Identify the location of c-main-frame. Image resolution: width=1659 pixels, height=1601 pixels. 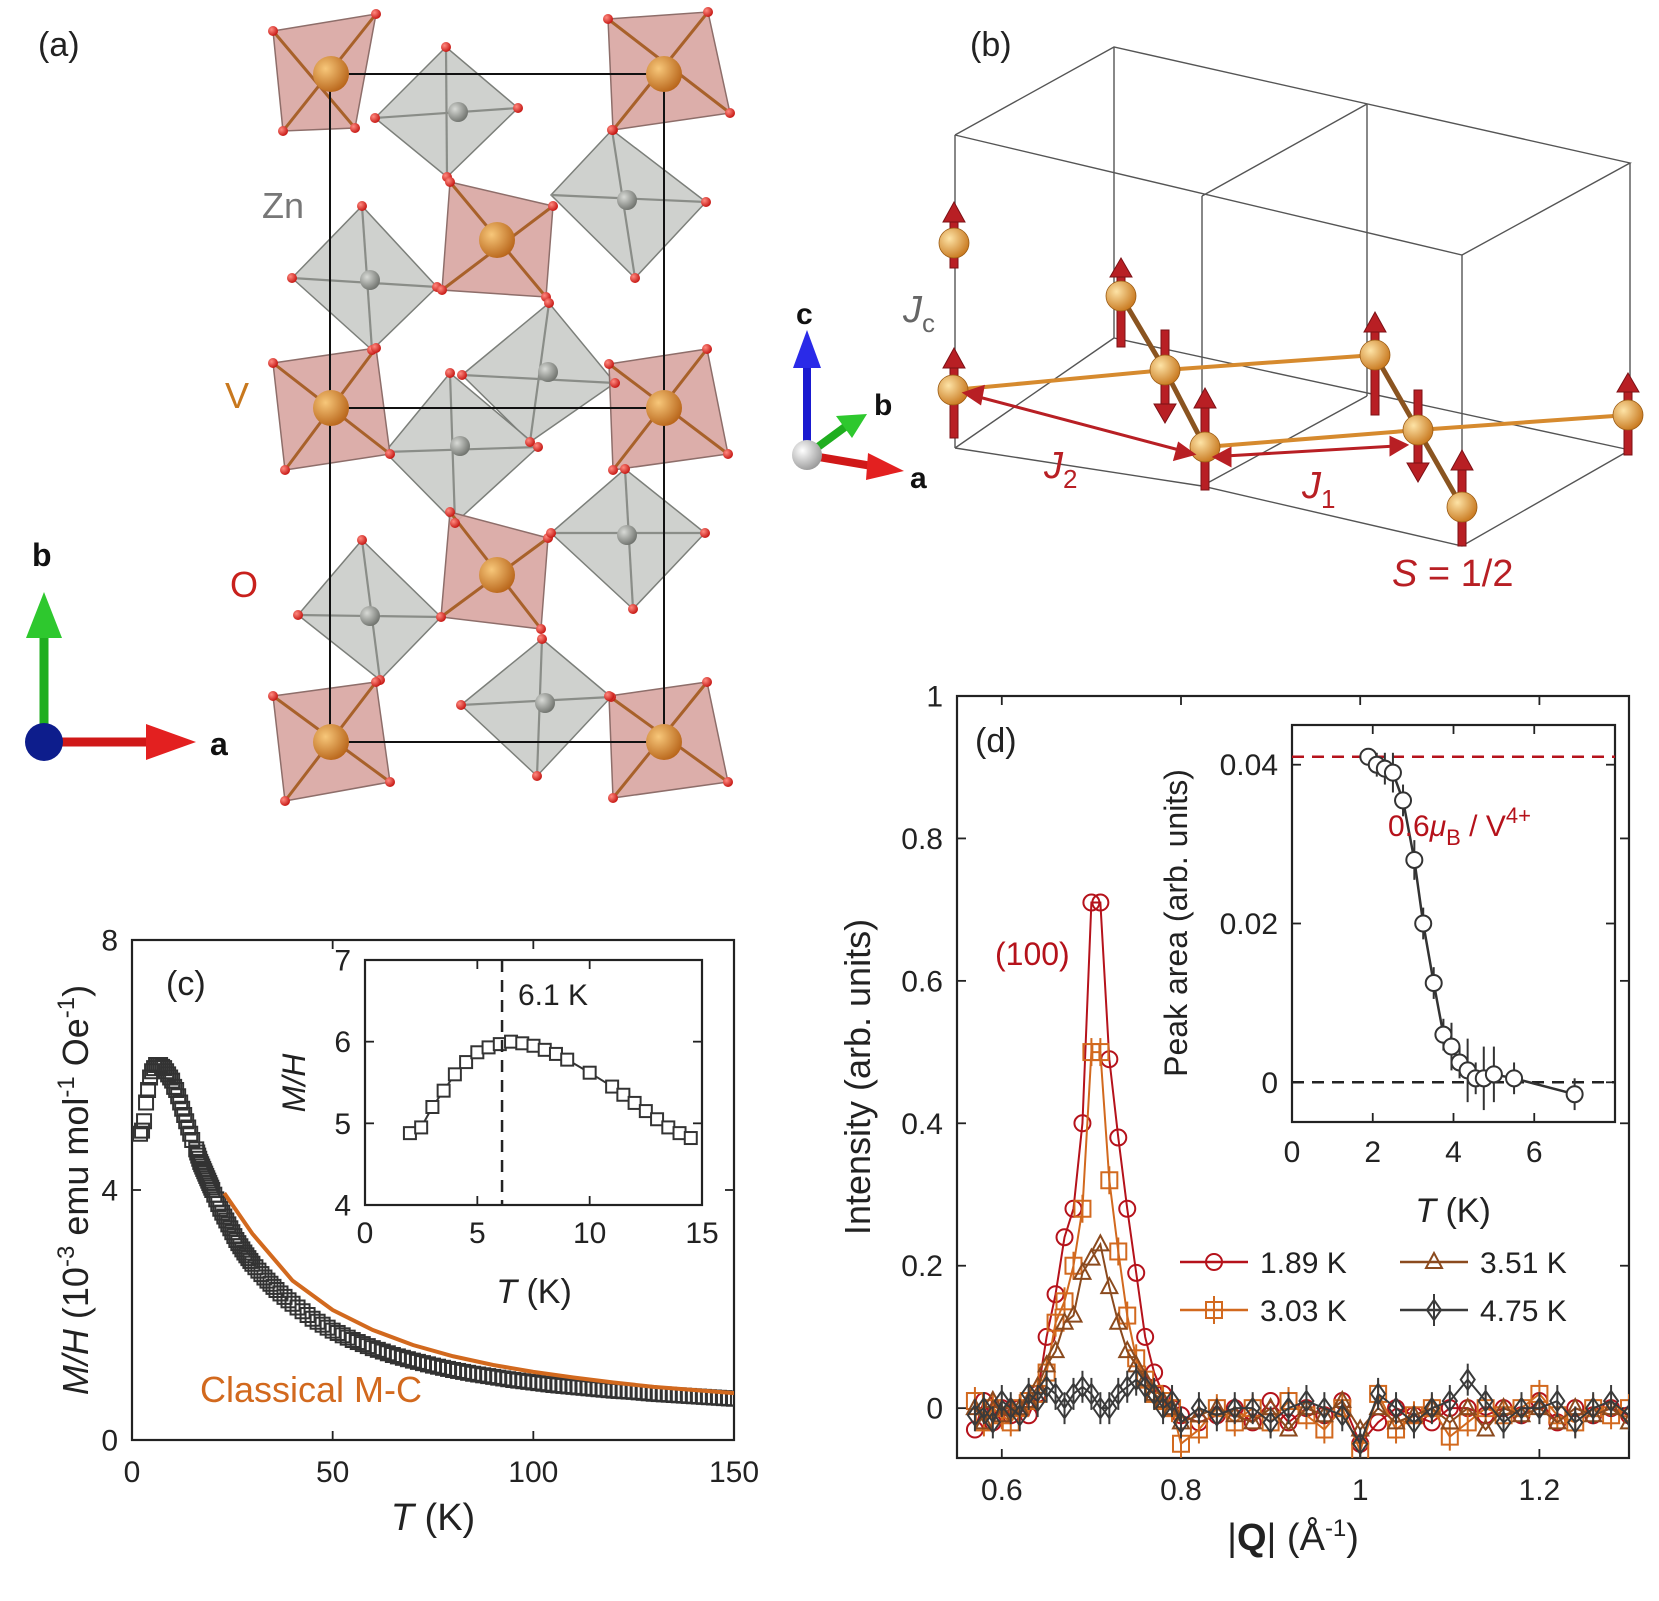
(433, 1190).